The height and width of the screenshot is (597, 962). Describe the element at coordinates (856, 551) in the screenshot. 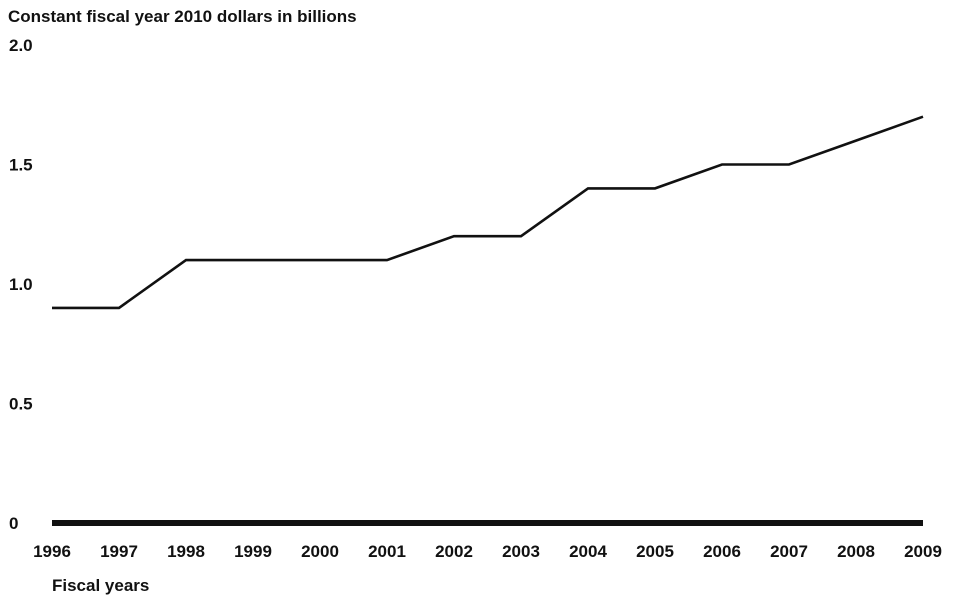

I see `x-tick-label: 2008` at that location.